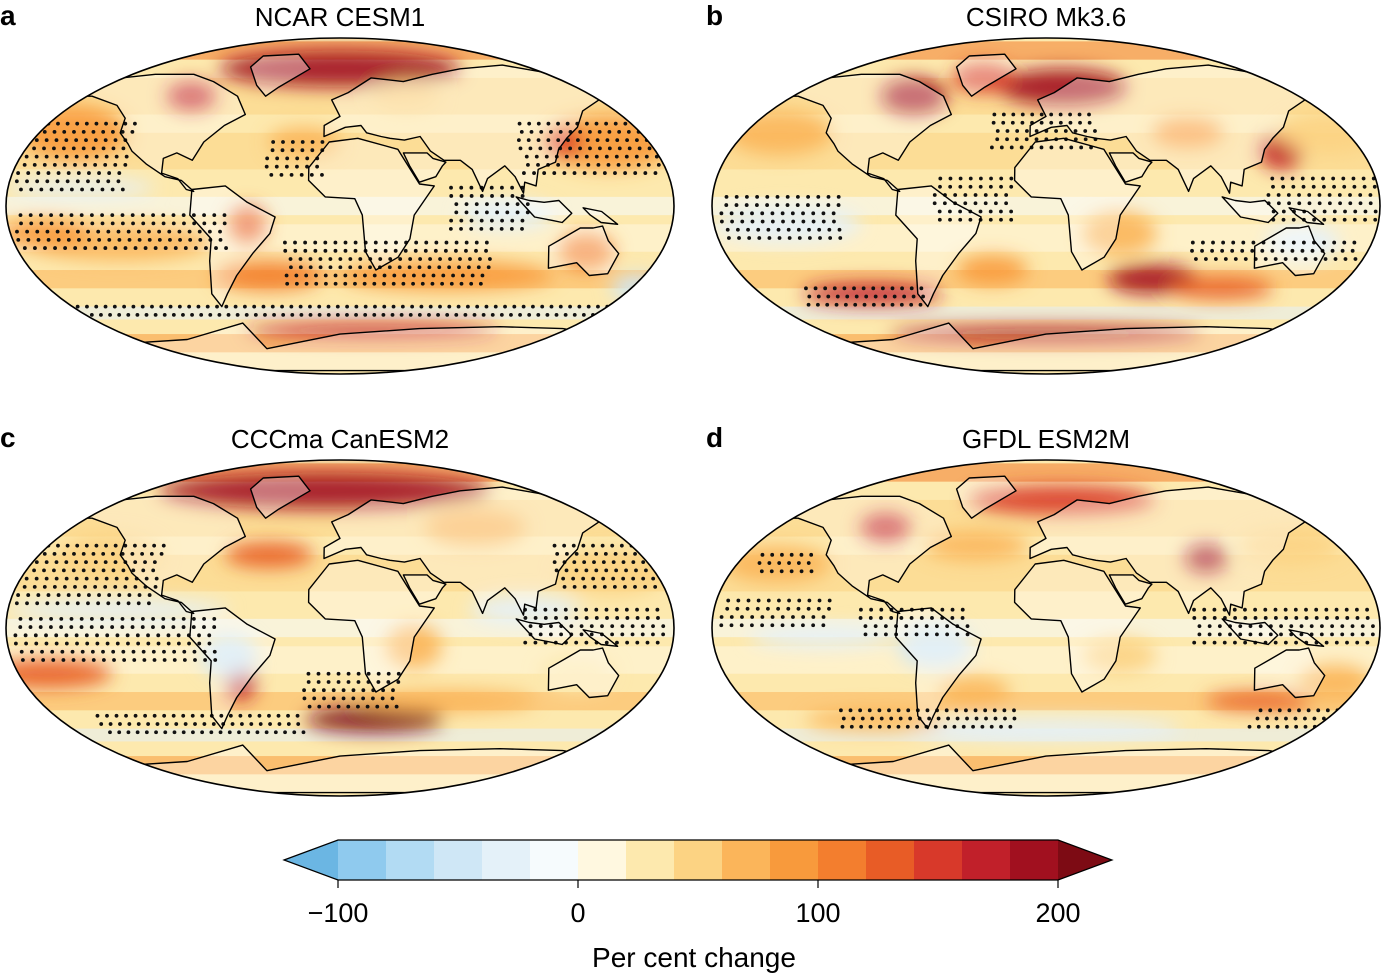 The width and height of the screenshot is (1388, 976). What do you see at coordinates (338, 913) in the screenshot?
I see `colorbar-tick-label: −100` at bounding box center [338, 913].